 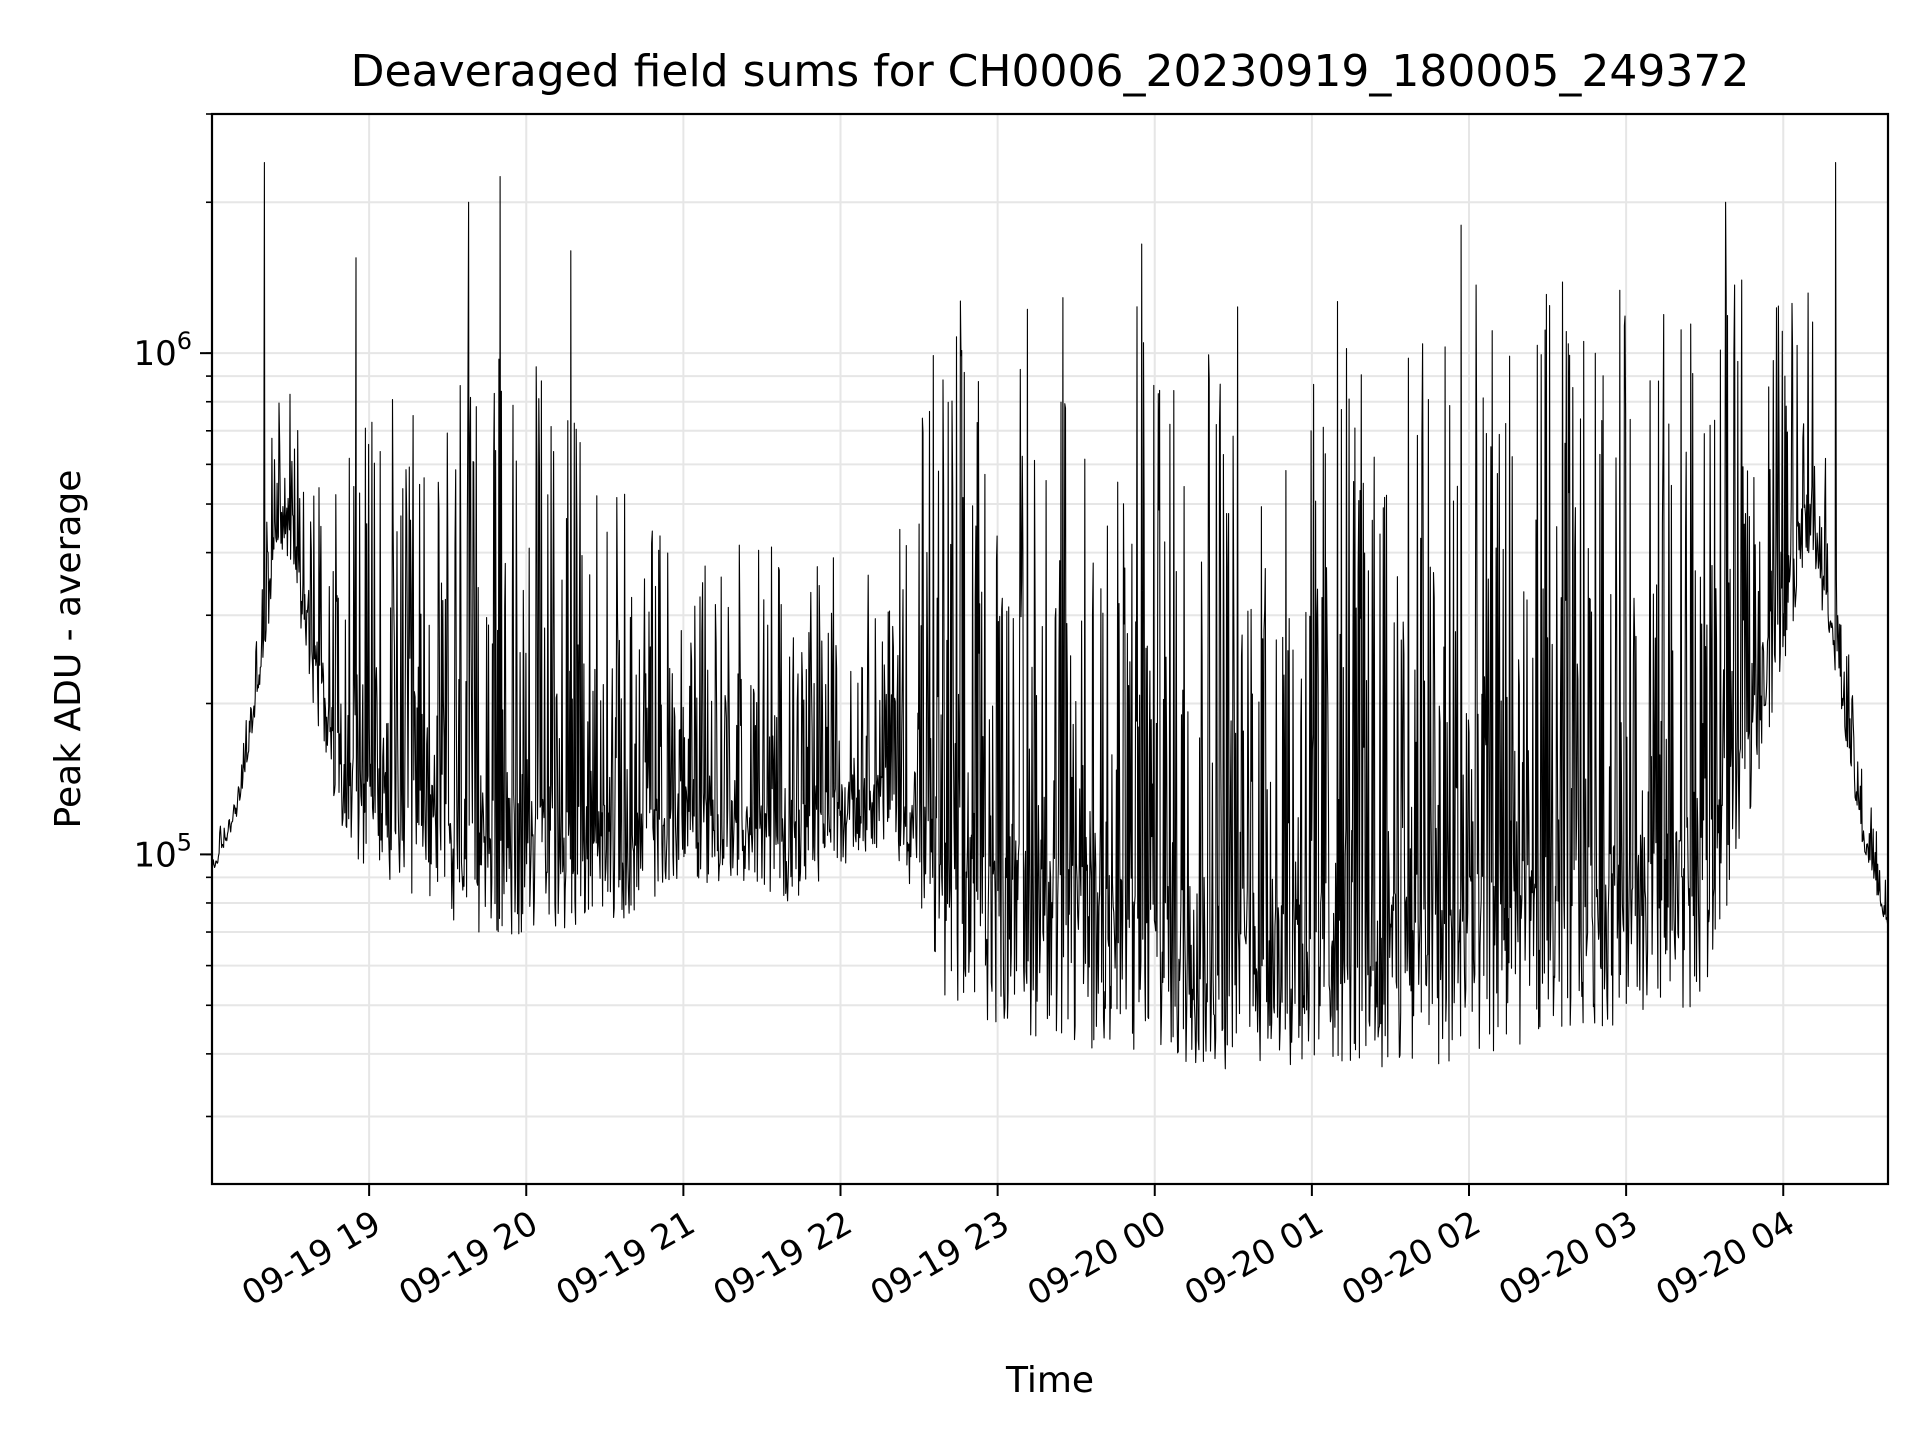 What do you see at coordinates (68, 649) in the screenshot?
I see `y-axis-label: Peak ADU - average` at bounding box center [68, 649].